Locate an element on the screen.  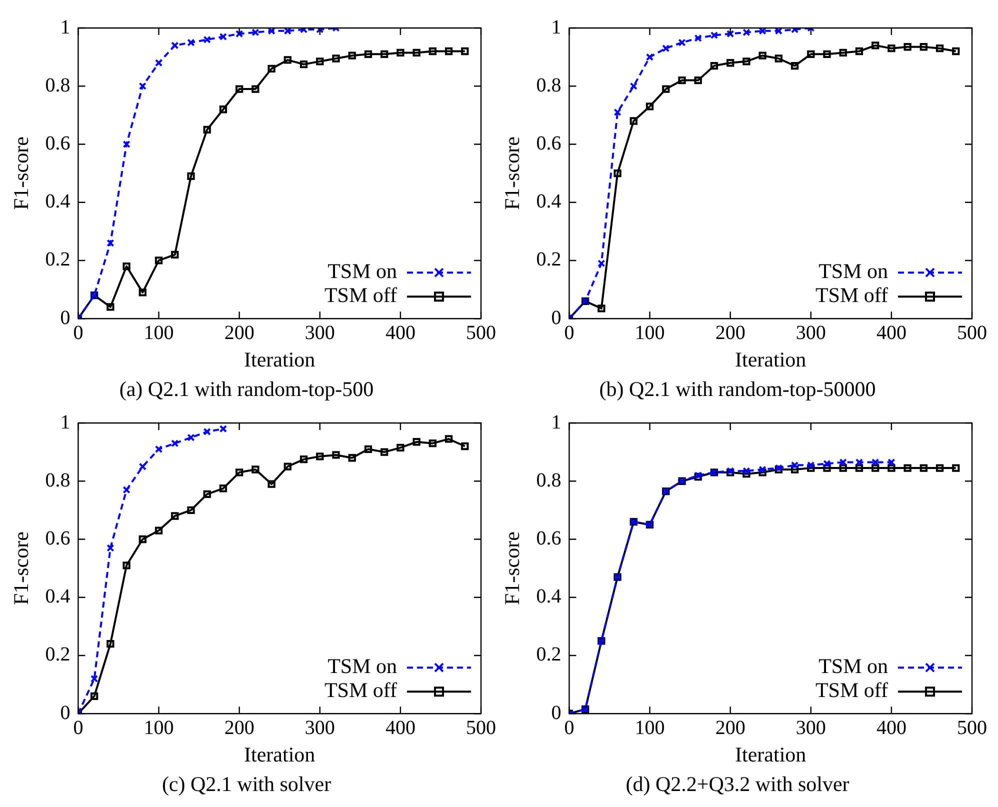
text: (b) Q2.1 with random-top-50000 is located at coordinates (737, 388).